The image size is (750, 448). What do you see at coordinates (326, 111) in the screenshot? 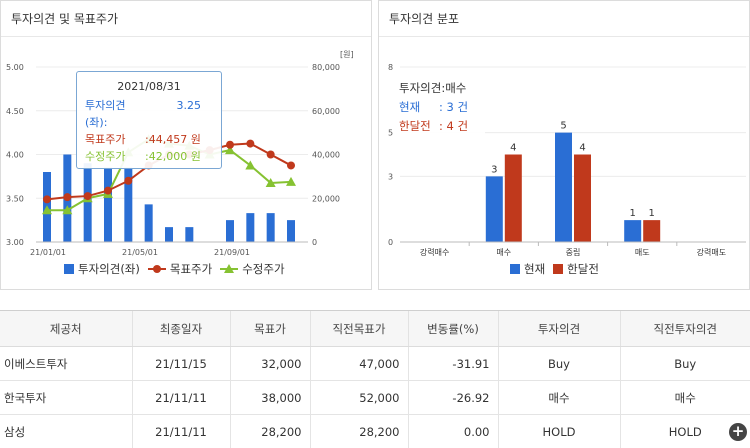
I see `y-right-tick-label: 60,000` at bounding box center [326, 111].